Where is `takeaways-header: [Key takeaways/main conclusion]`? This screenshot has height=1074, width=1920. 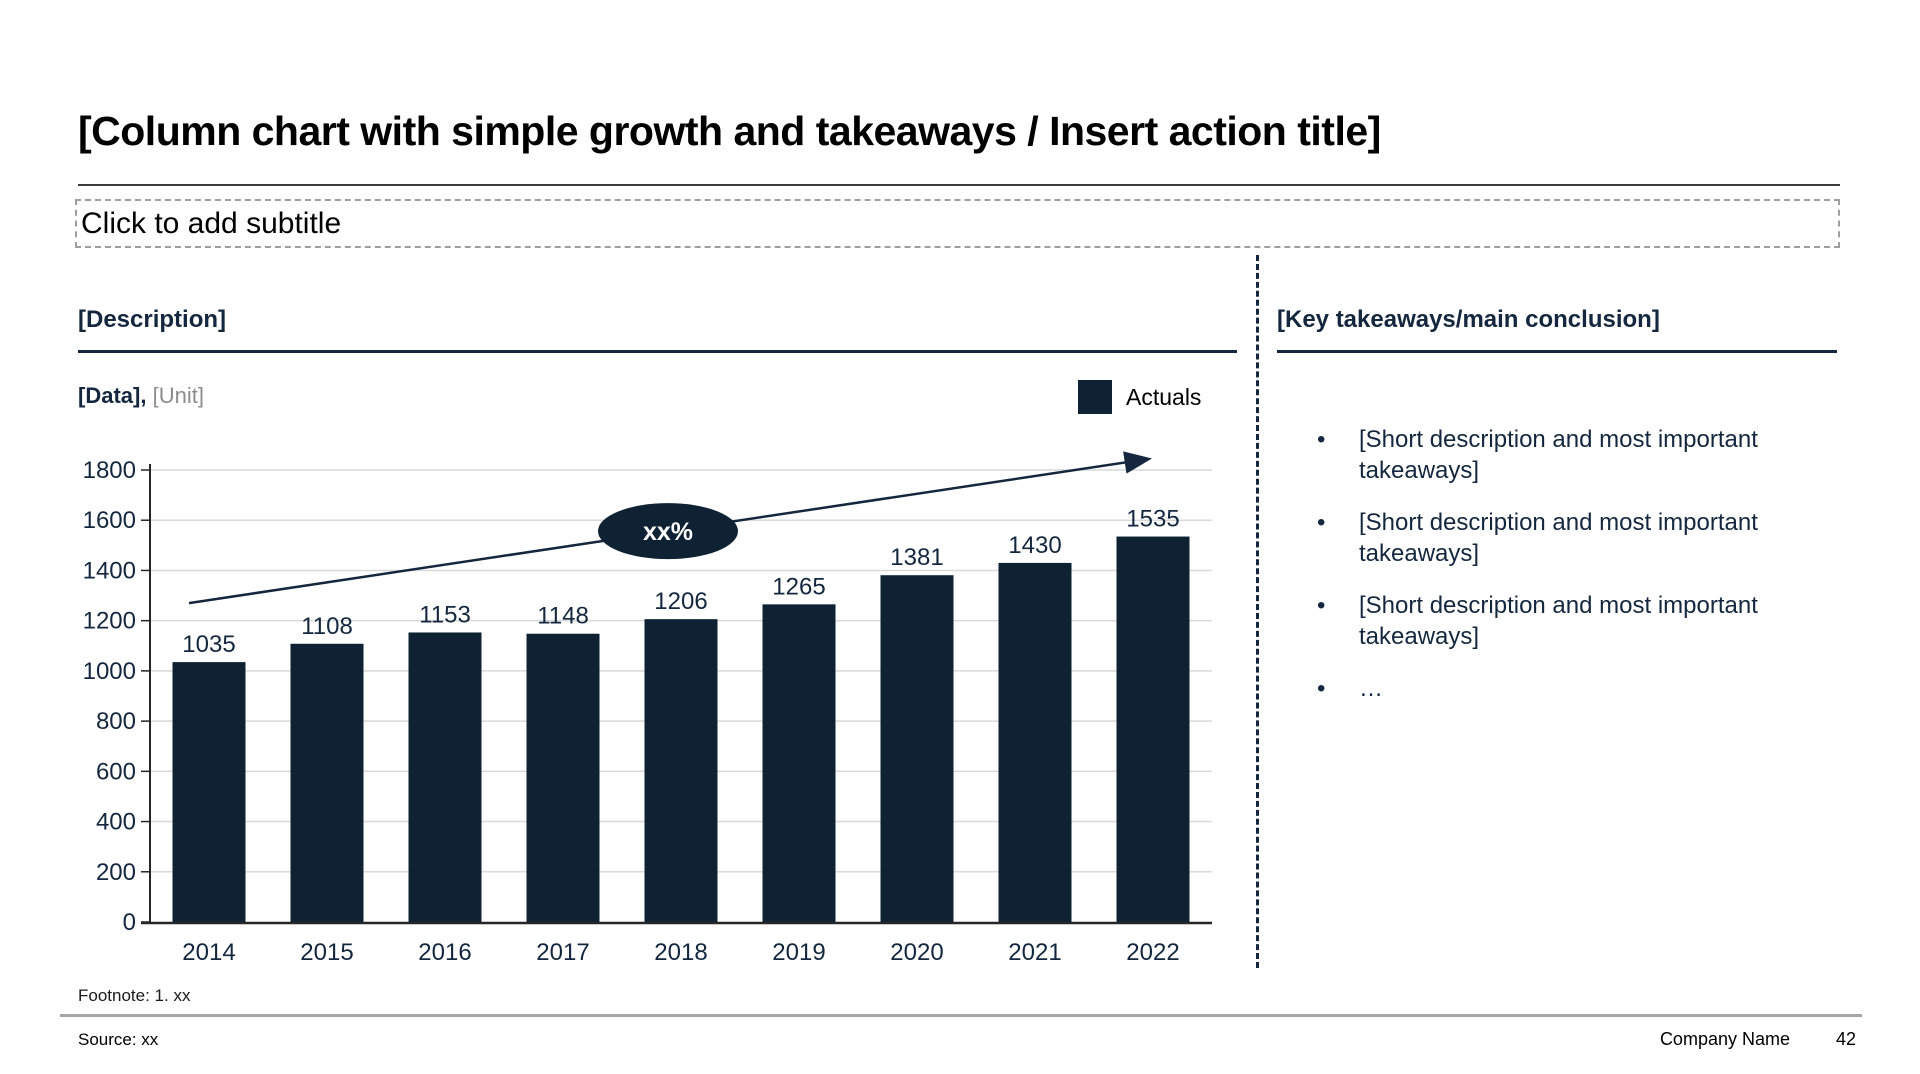
takeaways-header: [Key takeaways/main conclusion] is located at coordinates (1468, 319).